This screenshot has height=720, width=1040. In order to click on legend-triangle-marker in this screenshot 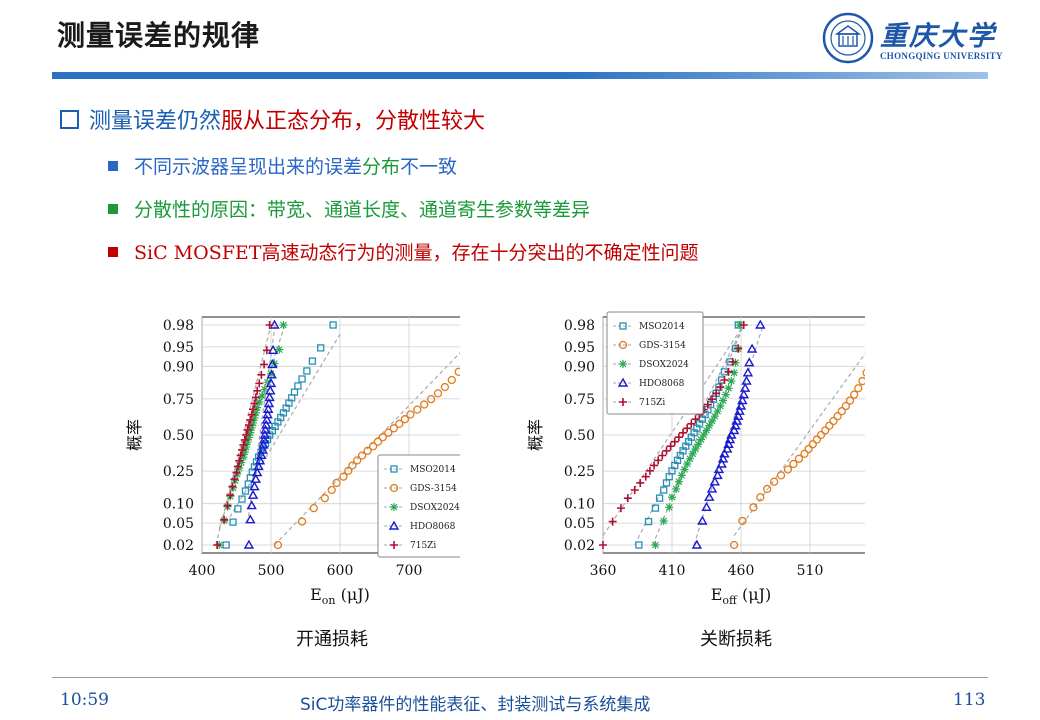, I will do `click(394, 525)`.